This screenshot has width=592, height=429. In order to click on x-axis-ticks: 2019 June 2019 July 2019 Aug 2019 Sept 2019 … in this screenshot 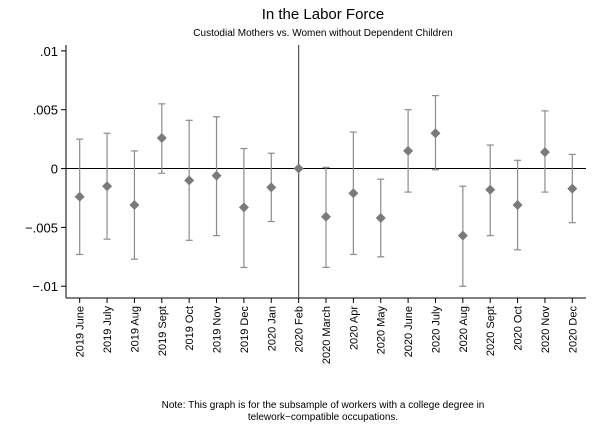, I will do `click(327, 331)`.